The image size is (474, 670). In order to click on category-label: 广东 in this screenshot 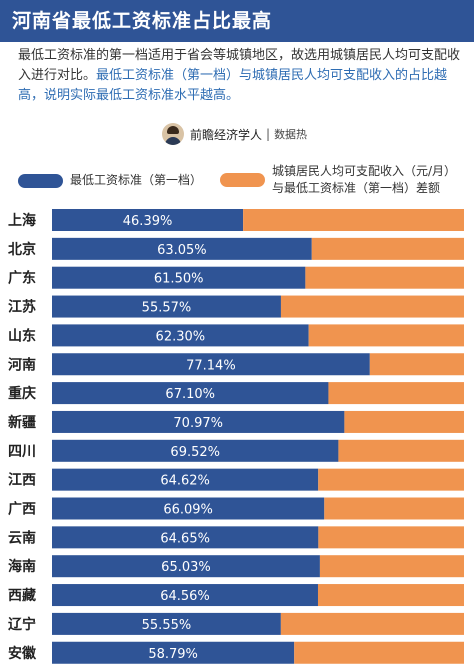, I will do `click(22, 278)`.